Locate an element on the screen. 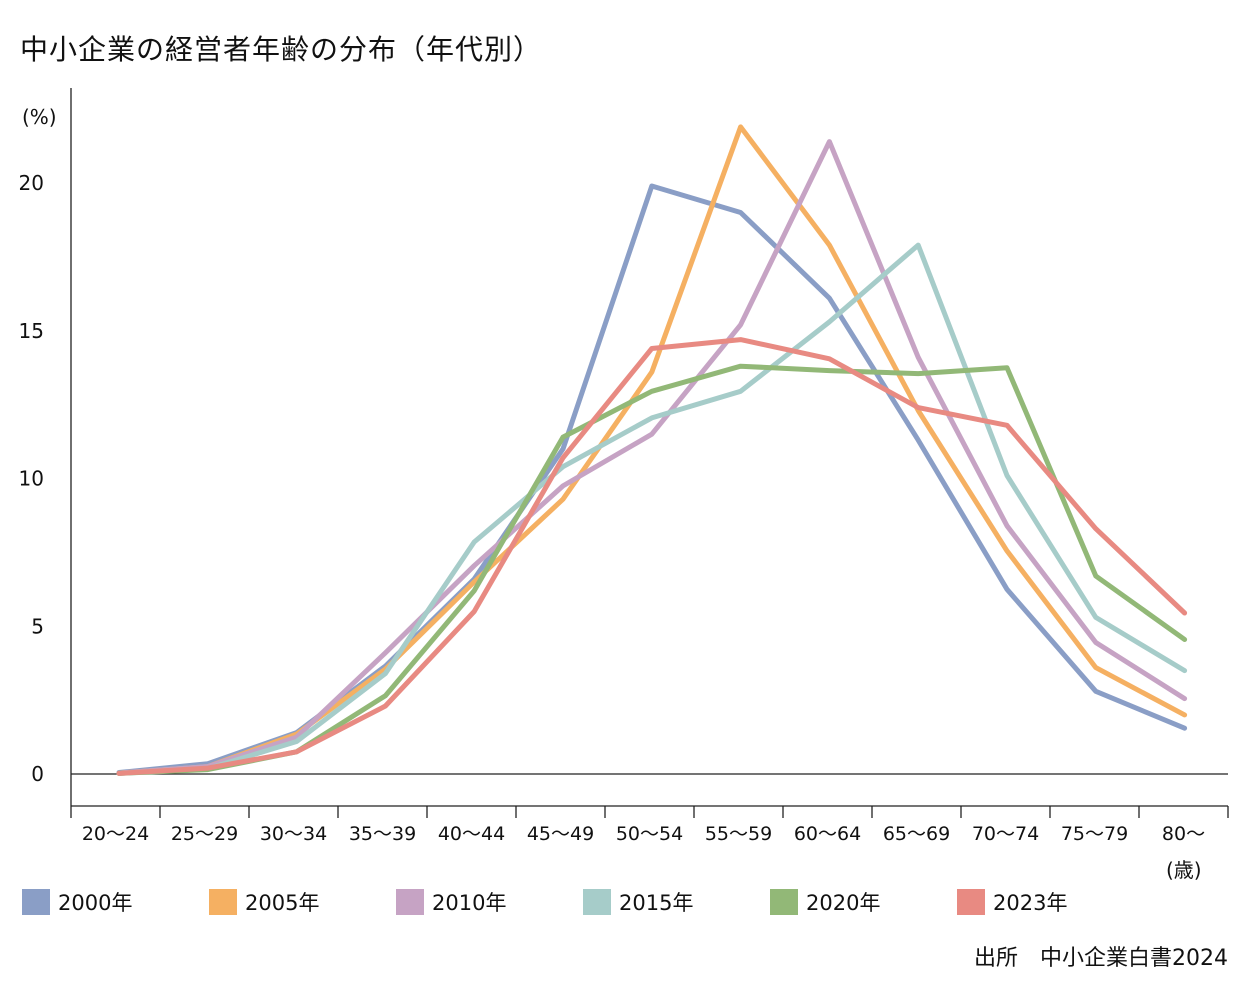  legend-item: 2020年 is located at coordinates (825, 902).